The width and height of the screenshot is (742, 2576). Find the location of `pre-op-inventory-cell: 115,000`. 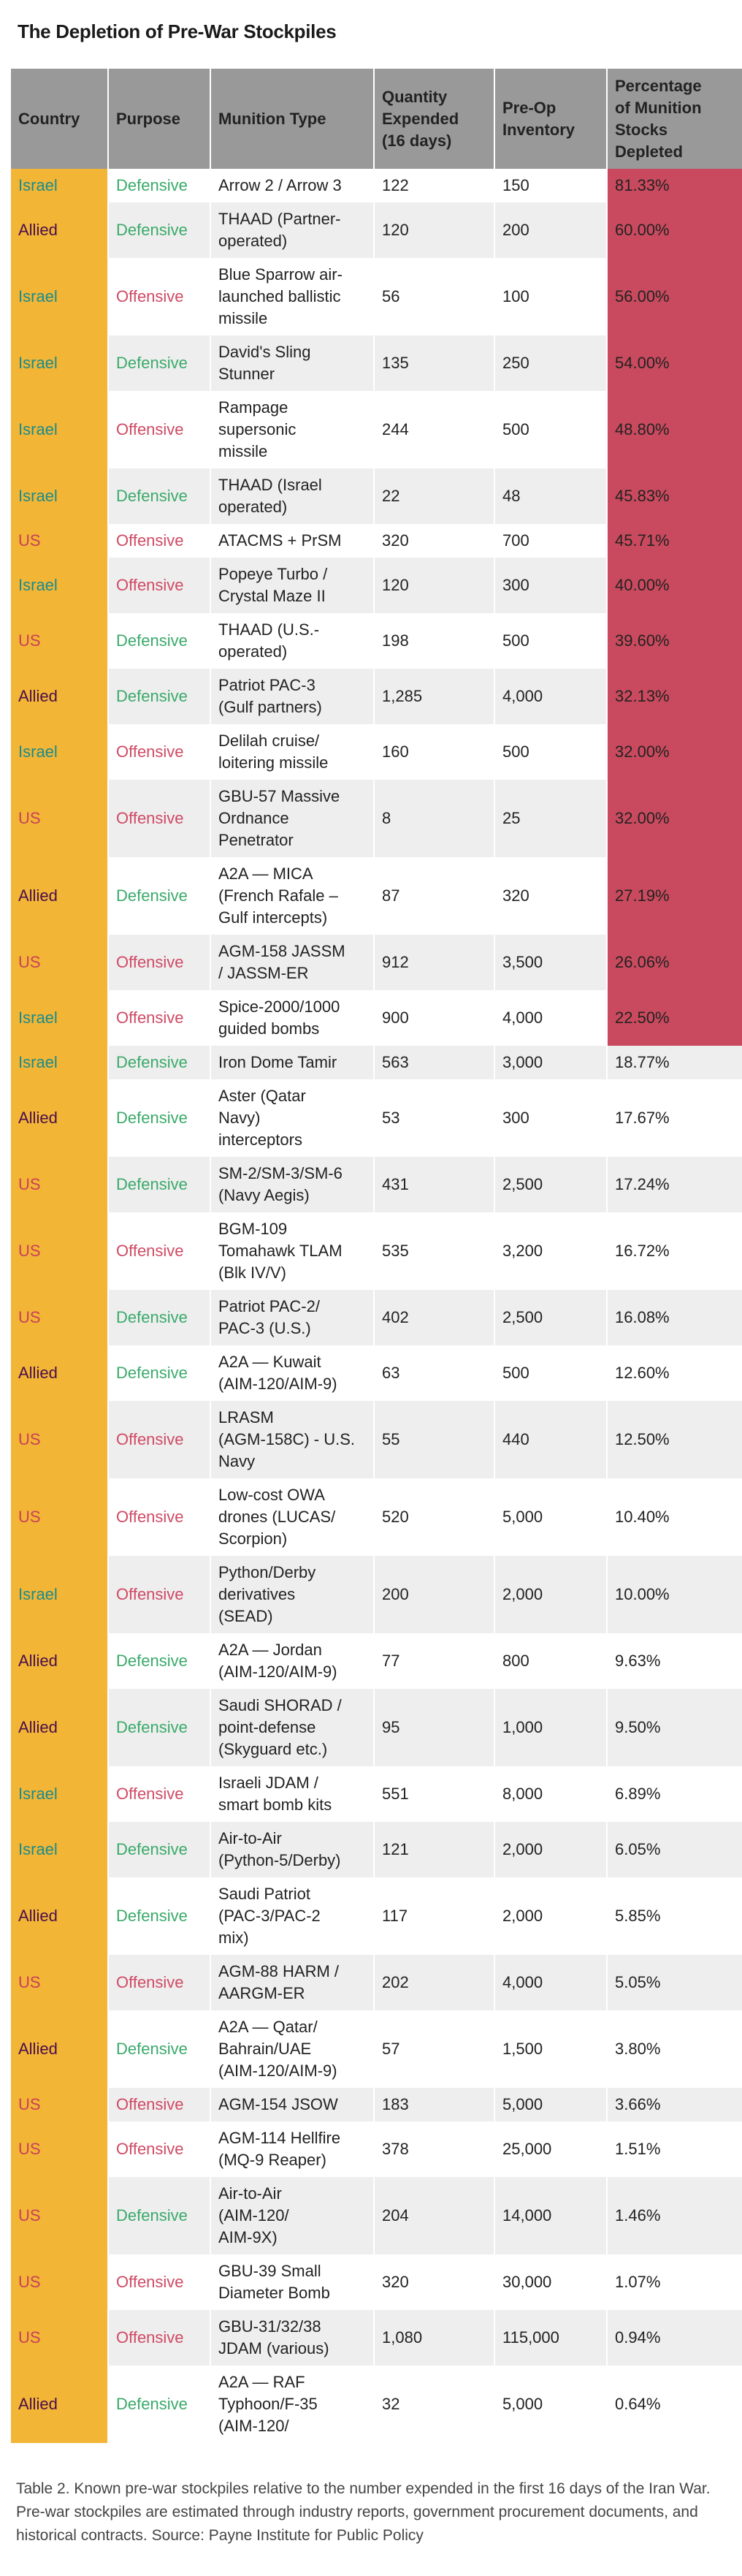

pre-op-inventory-cell: 115,000 is located at coordinates (551, 2338).